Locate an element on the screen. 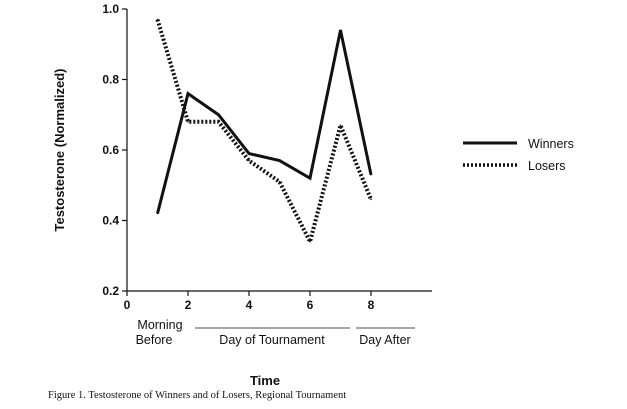 This screenshot has width=627, height=409. legend-label-winners: Winners is located at coordinates (551, 144).